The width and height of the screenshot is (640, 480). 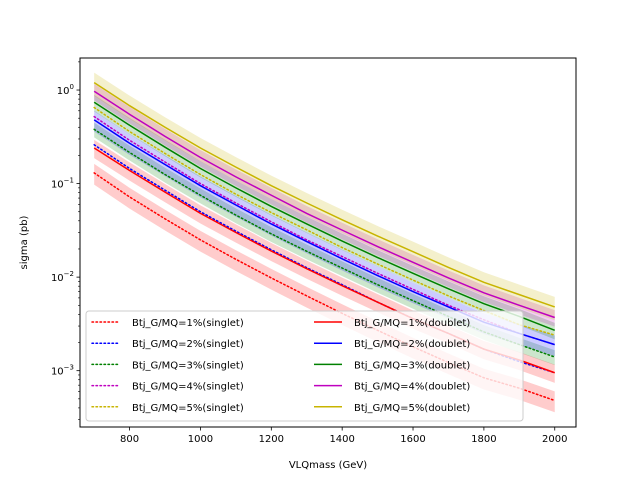 I want to click on legend-label-10: Btj_G/MQ=5%(doublet), so click(x=412, y=408).